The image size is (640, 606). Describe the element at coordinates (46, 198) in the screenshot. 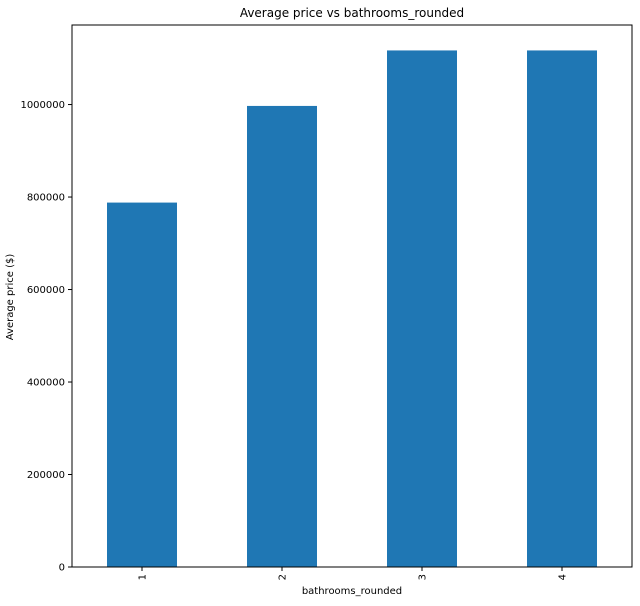

I see `y-tick-label: 800000` at that location.